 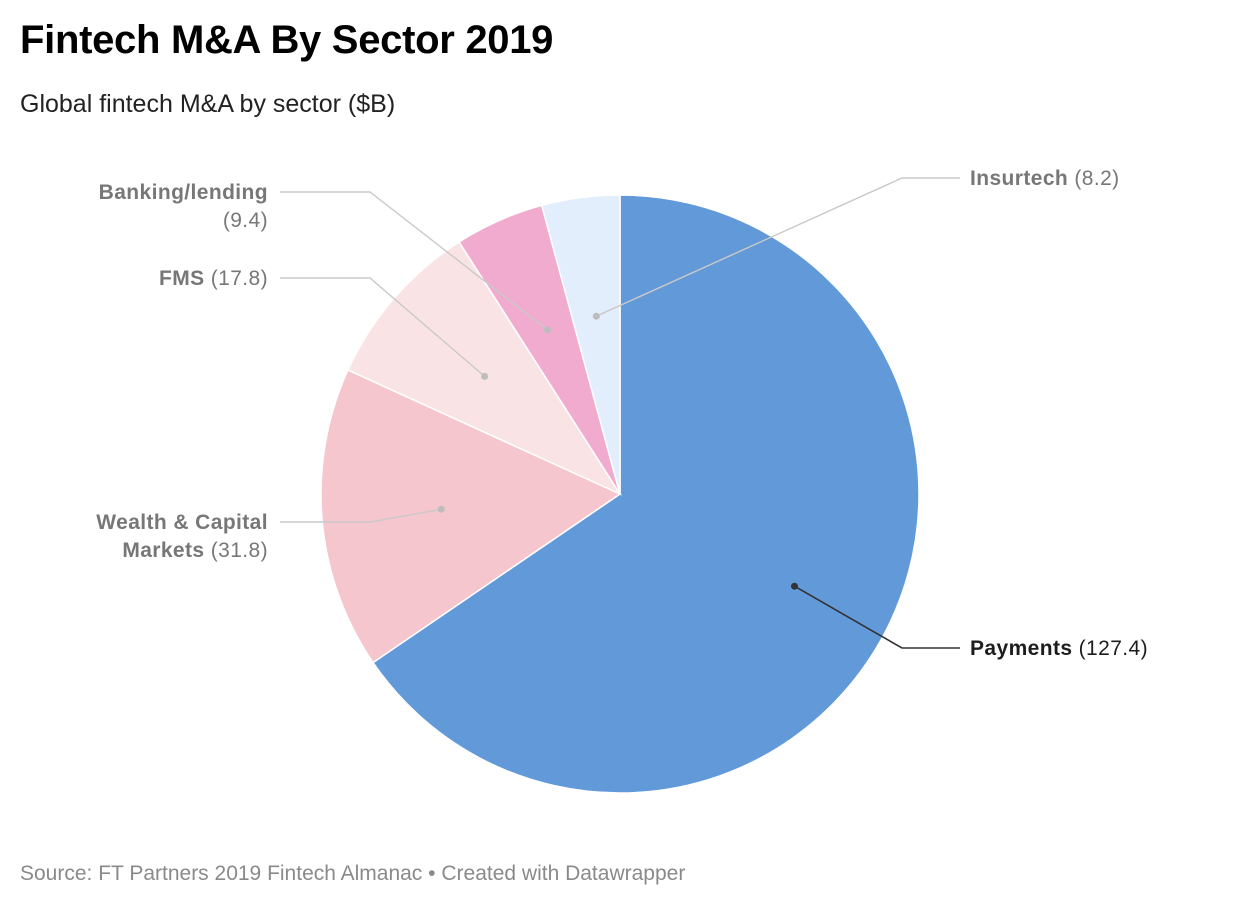 I want to click on source-note: Source: FT Partners 2019 Fintech Almanac, so click(x=221, y=873).